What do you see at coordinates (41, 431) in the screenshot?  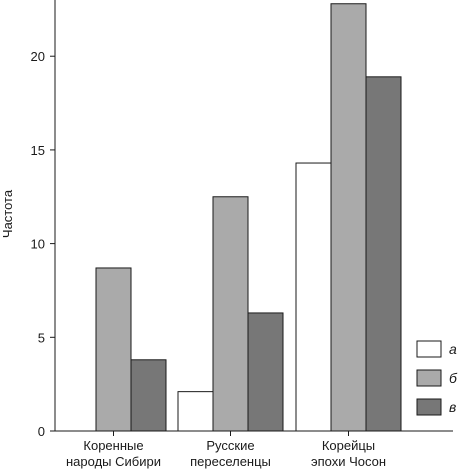 I see `y-tick-label-0: 0` at bounding box center [41, 431].